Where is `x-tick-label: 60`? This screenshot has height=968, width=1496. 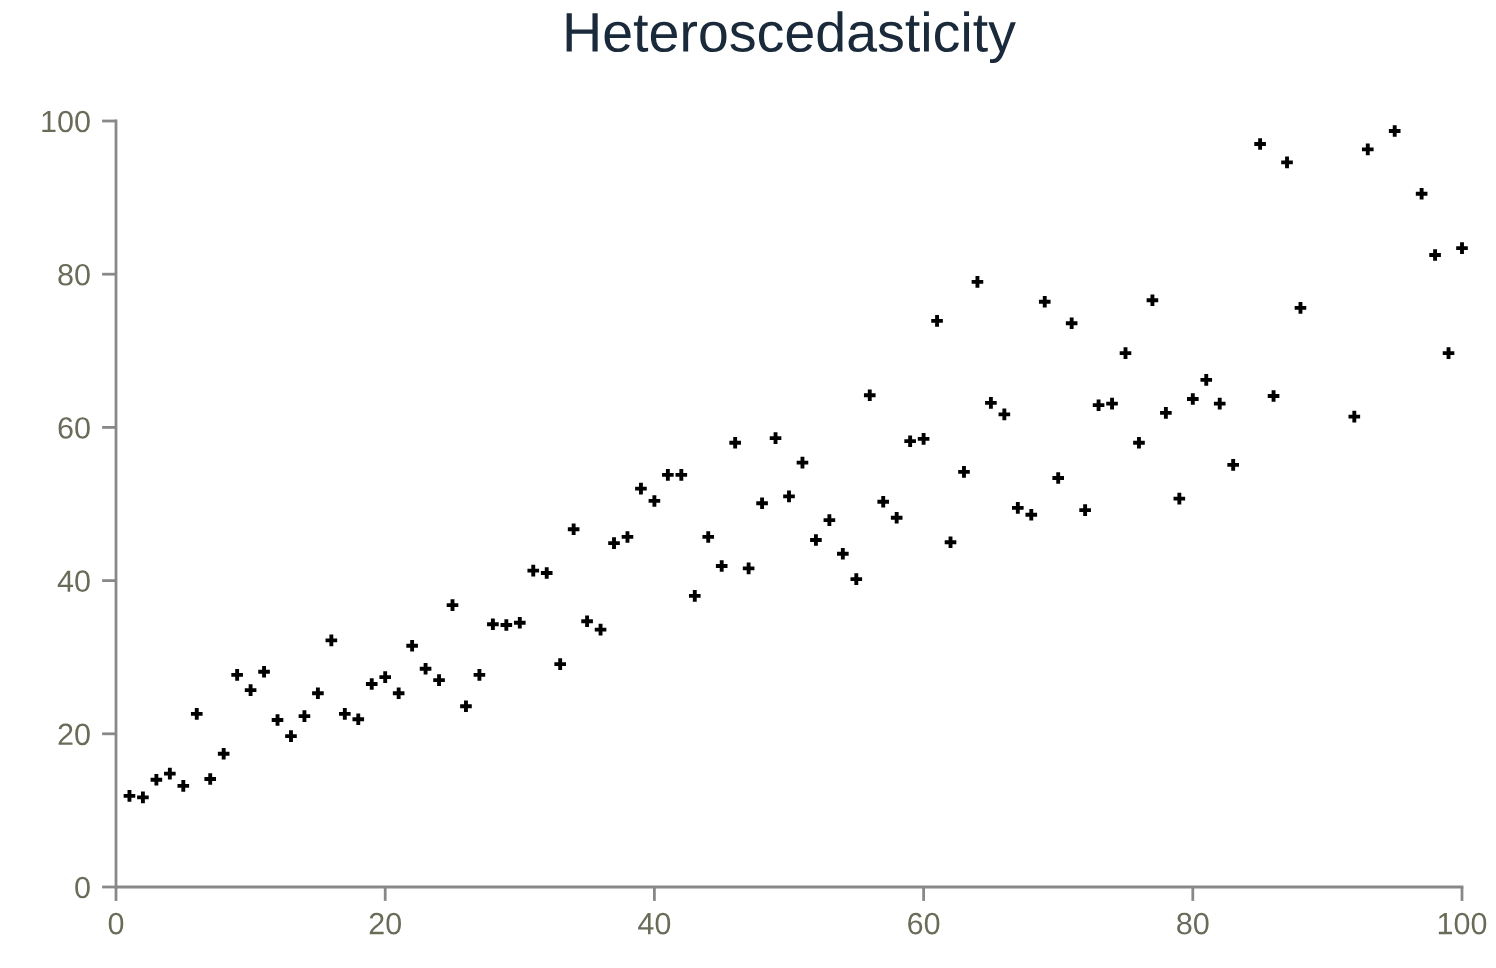 x-tick-label: 60 is located at coordinates (924, 923).